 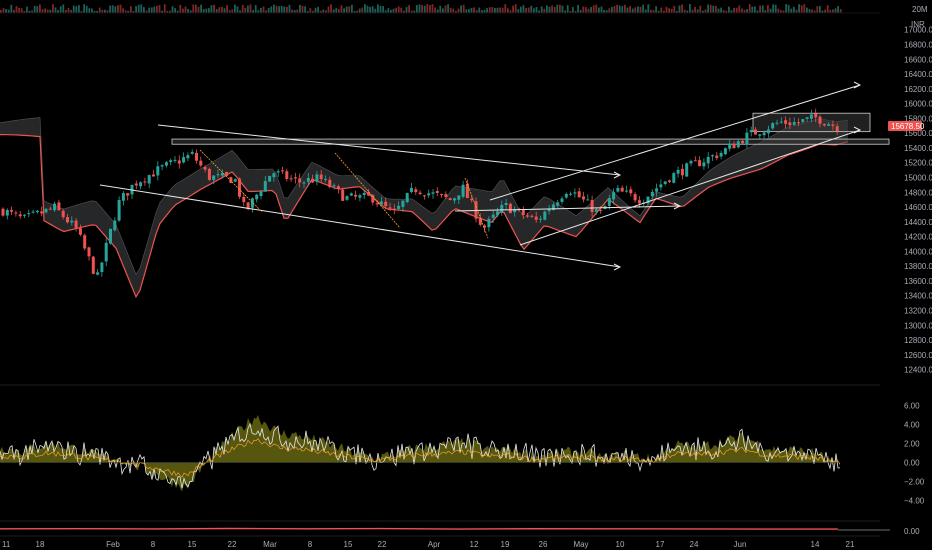 What do you see at coordinates (918, 222) in the screenshot?
I see `price-tick: 14400.00` at bounding box center [918, 222].